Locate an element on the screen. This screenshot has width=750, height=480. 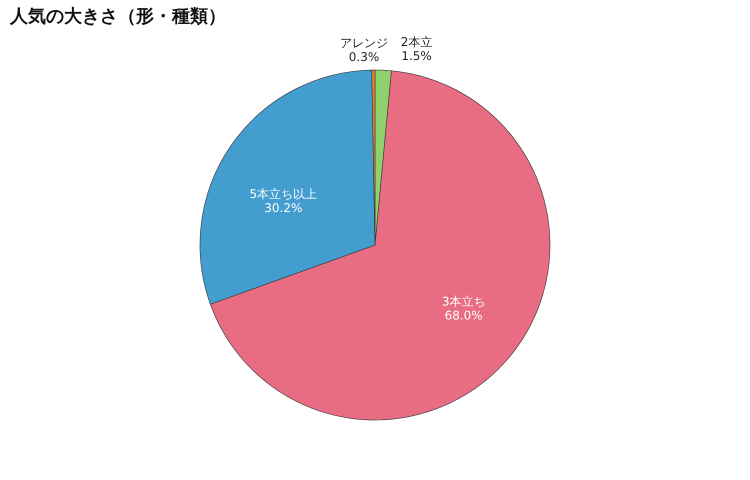
slice-label: 3本立ち is located at coordinates (464, 301).